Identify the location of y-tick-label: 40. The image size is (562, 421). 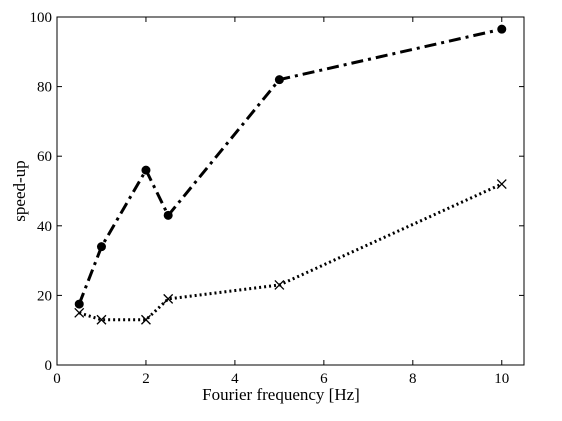
(44, 227).